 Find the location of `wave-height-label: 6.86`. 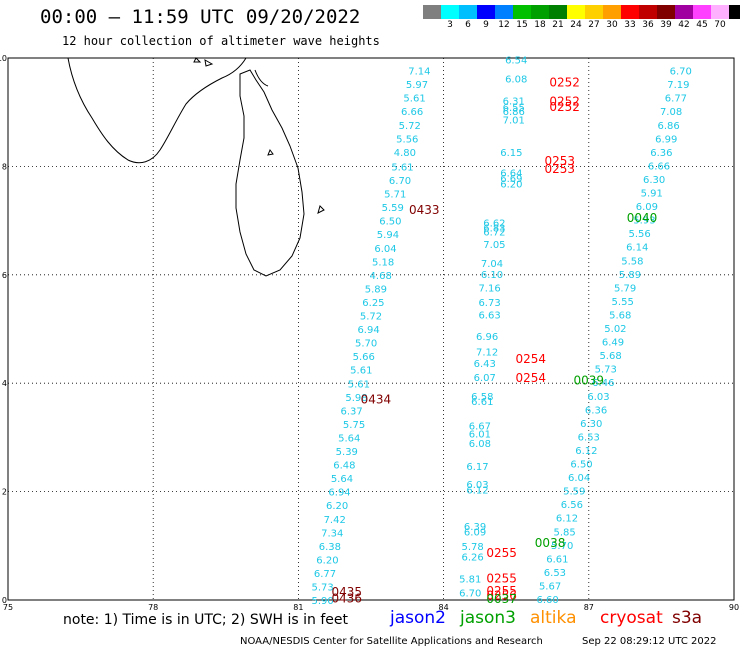

wave-height-label: 6.86 is located at coordinates (514, 112).